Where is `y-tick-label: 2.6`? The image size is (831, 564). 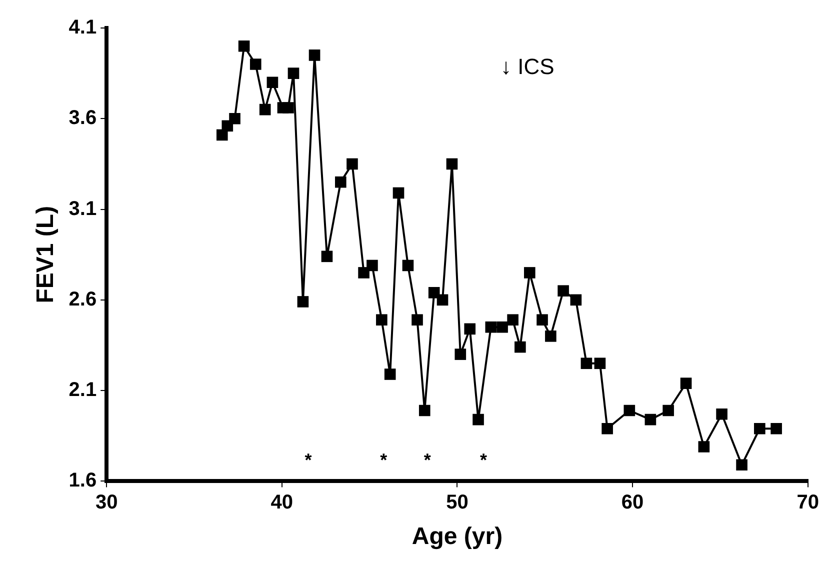
y-tick-label: 2.6 is located at coordinates (82, 299).